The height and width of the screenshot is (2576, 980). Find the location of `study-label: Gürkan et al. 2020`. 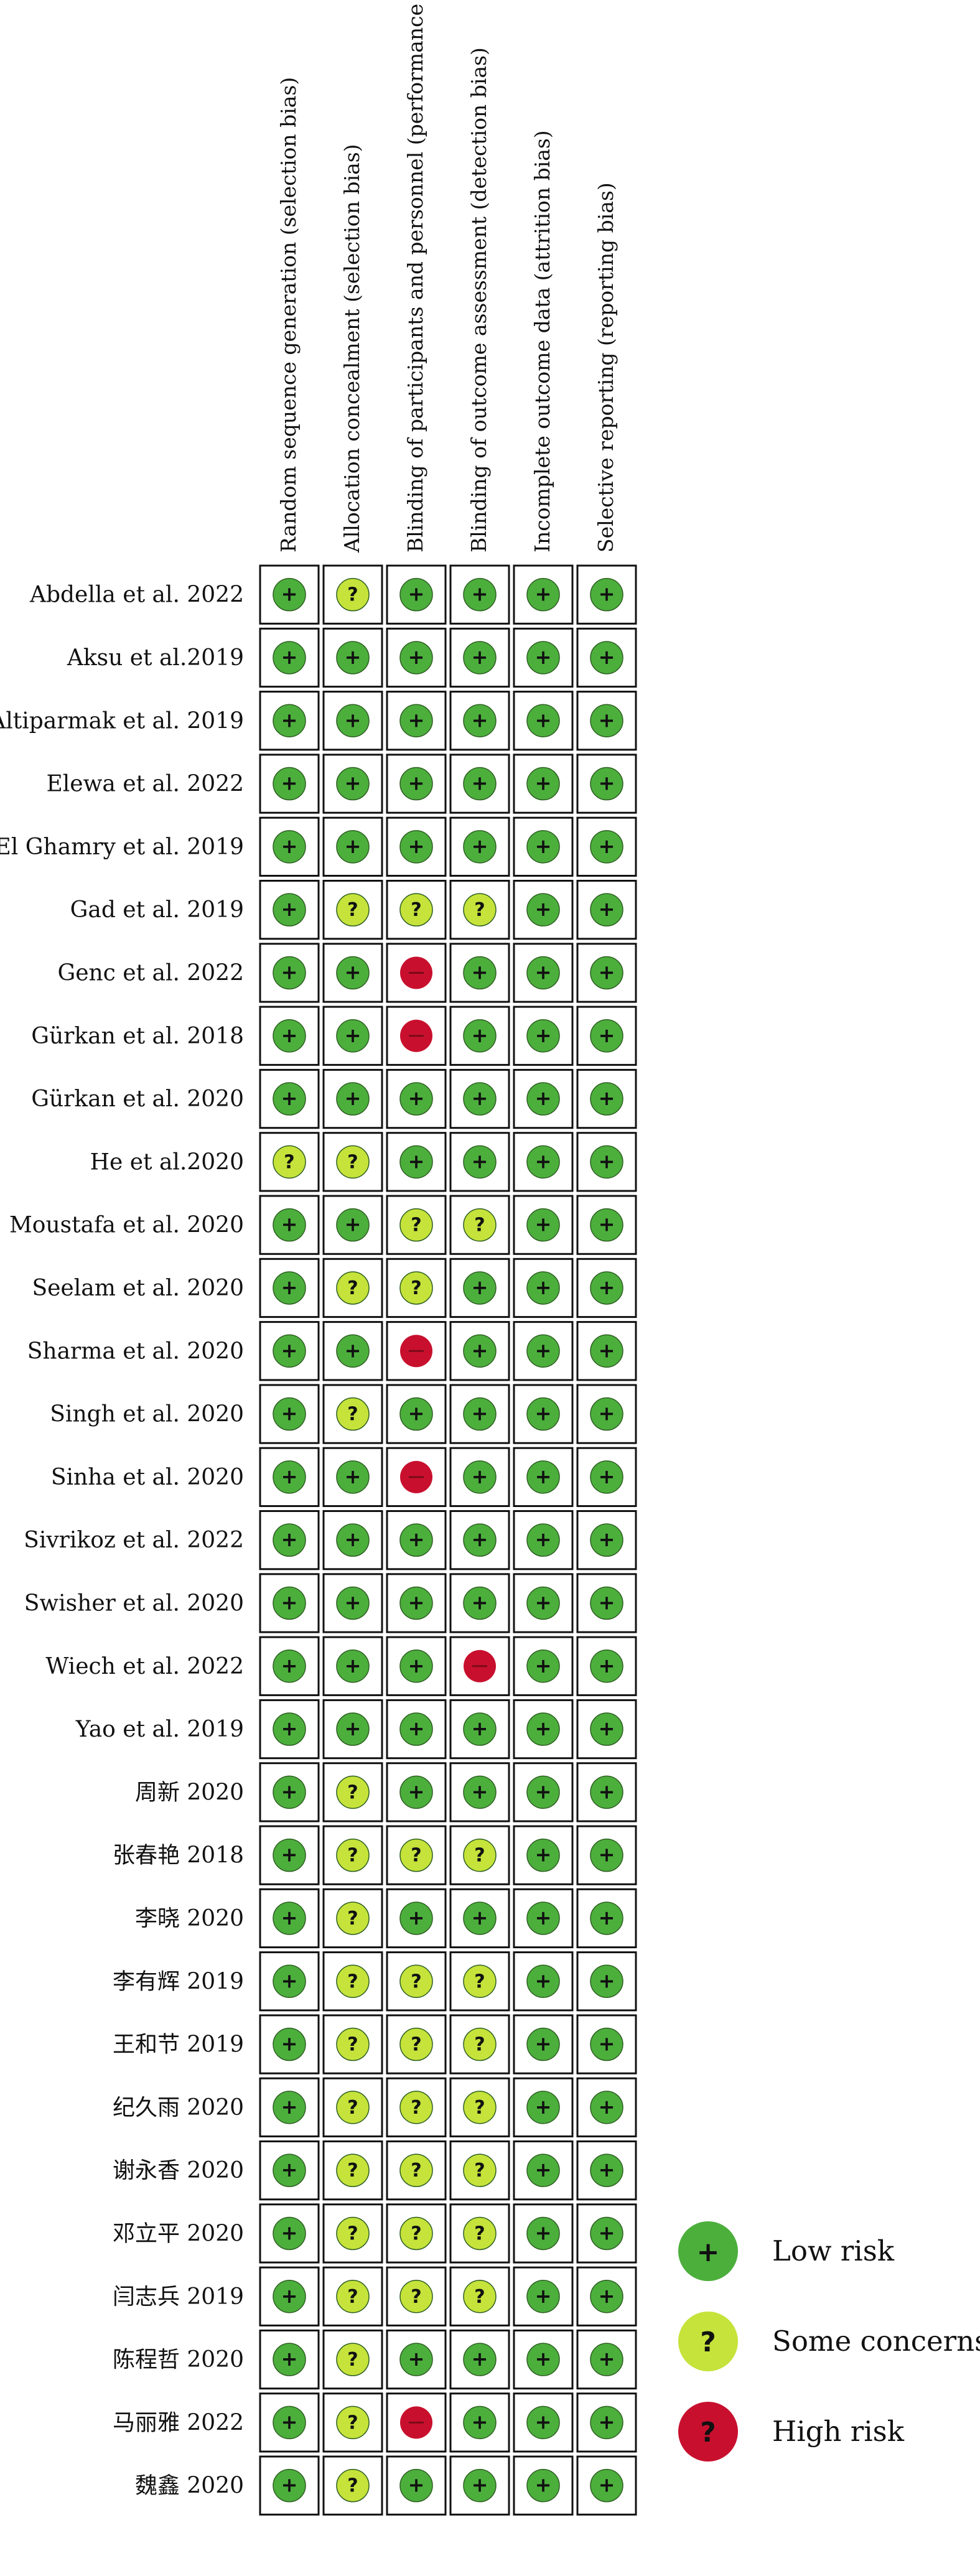

study-label: Gürkan et al. 2020 is located at coordinates (137, 1099).